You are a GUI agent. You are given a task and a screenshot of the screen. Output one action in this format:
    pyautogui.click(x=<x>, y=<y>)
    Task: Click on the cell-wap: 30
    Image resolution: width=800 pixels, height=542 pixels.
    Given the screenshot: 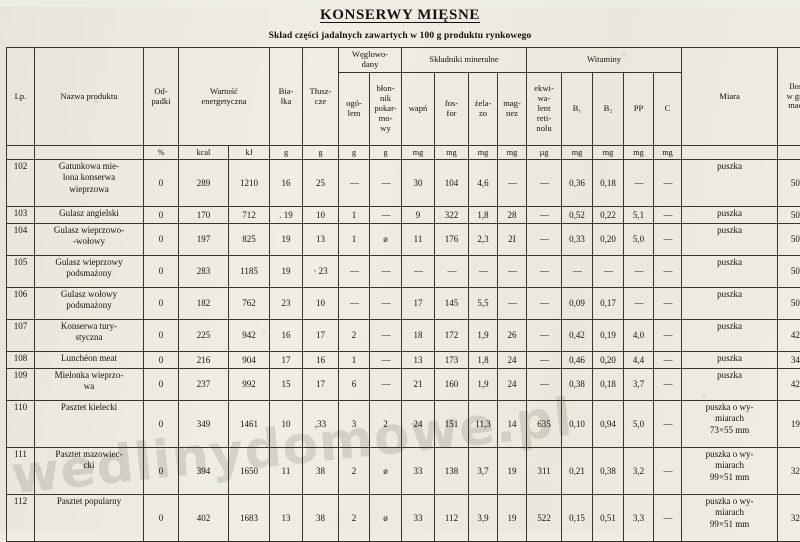 What is the action you would take?
    pyautogui.click(x=418, y=183)
    